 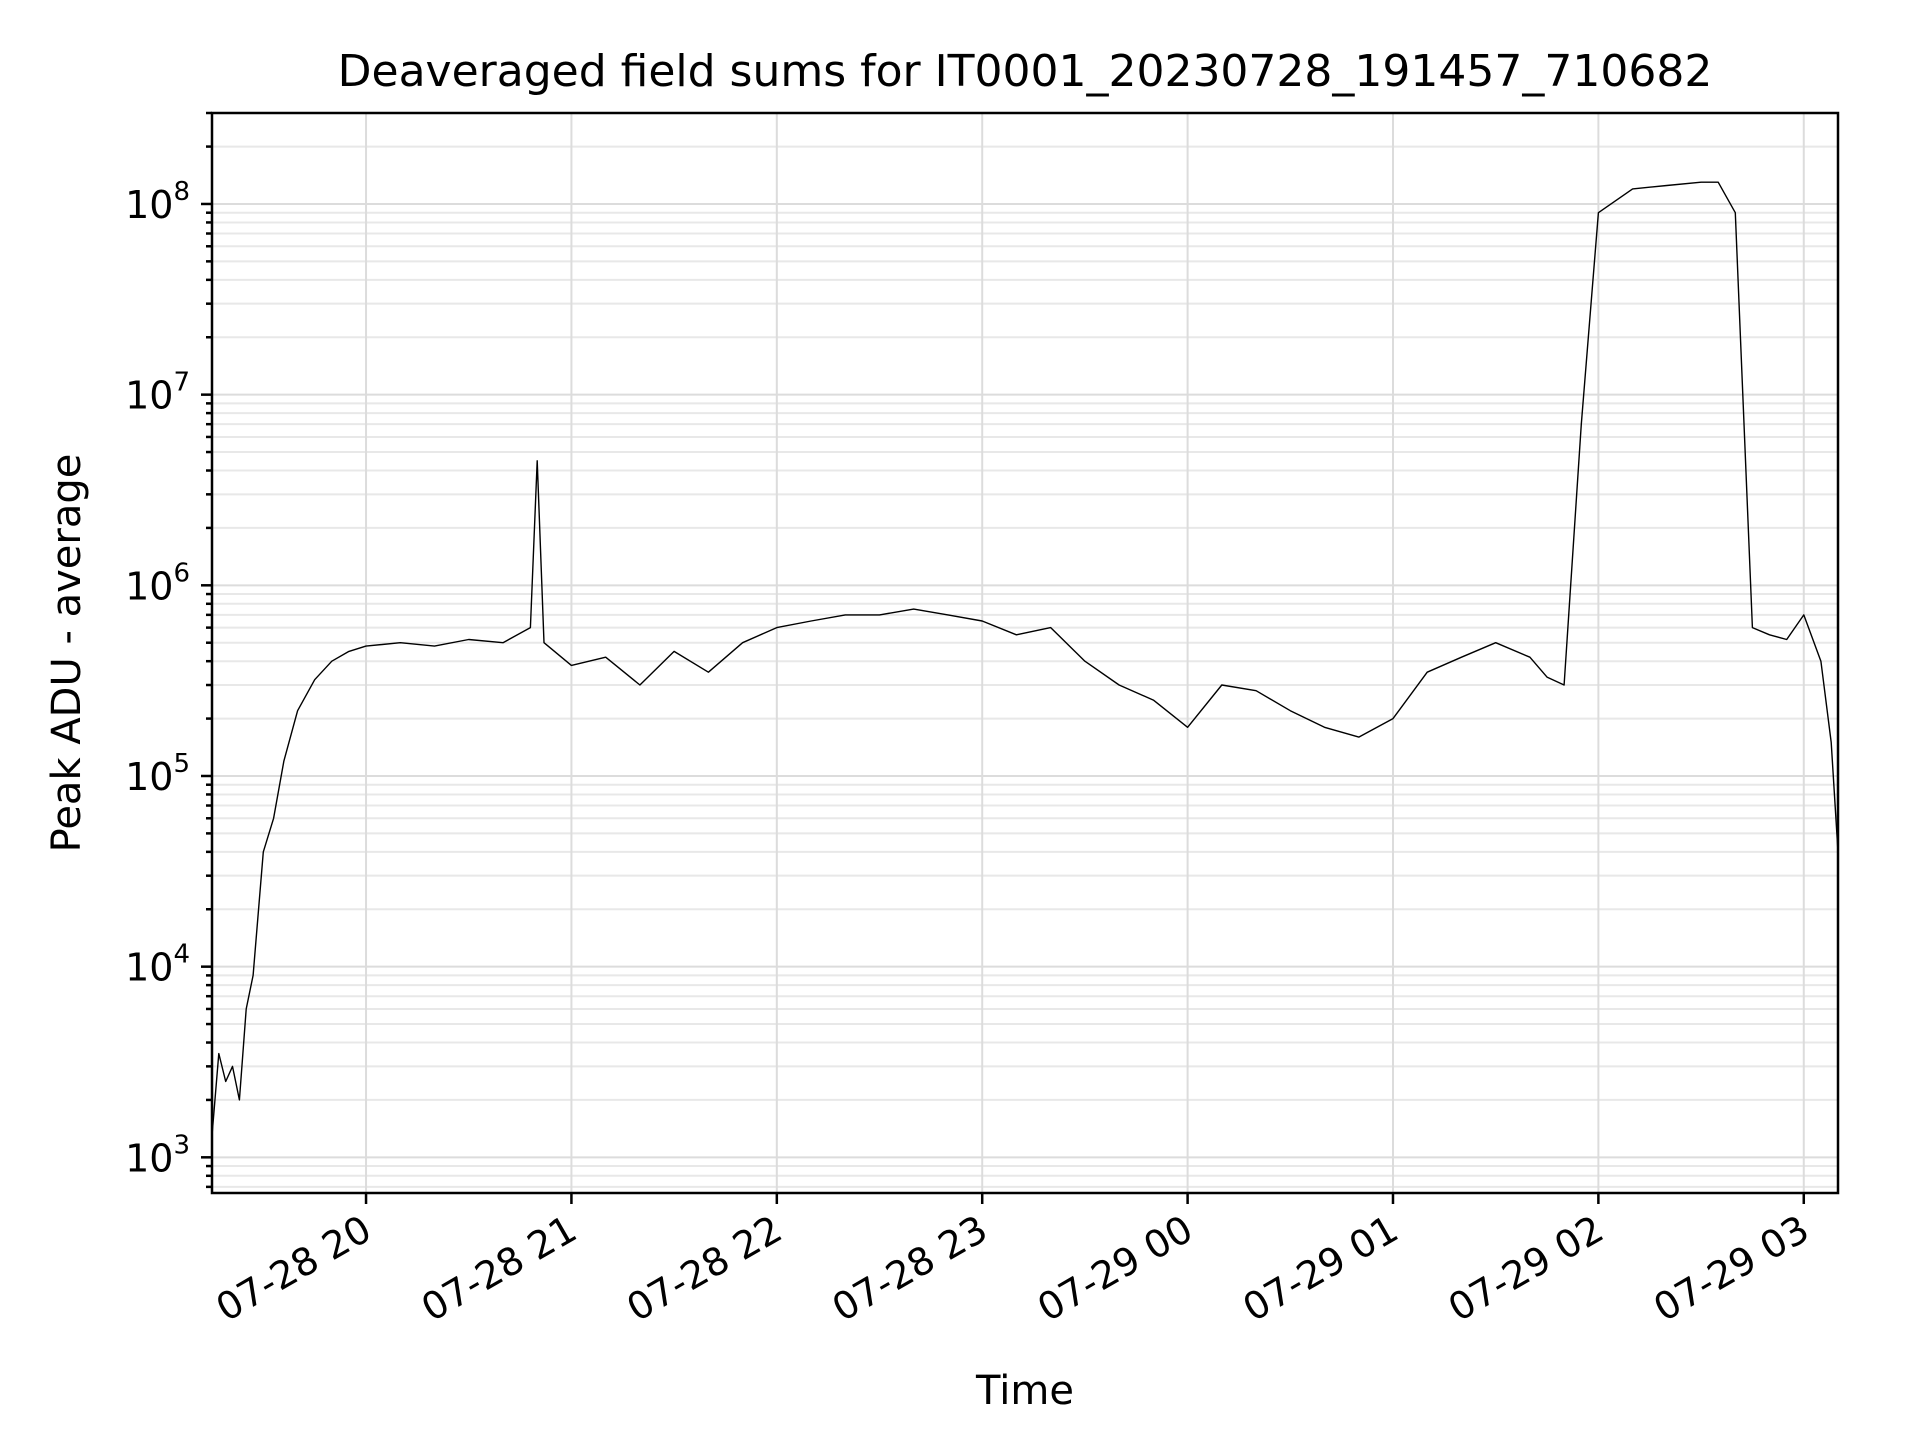 I want to click on y-axis-label: Peak ADU - average, so click(x=67, y=653).